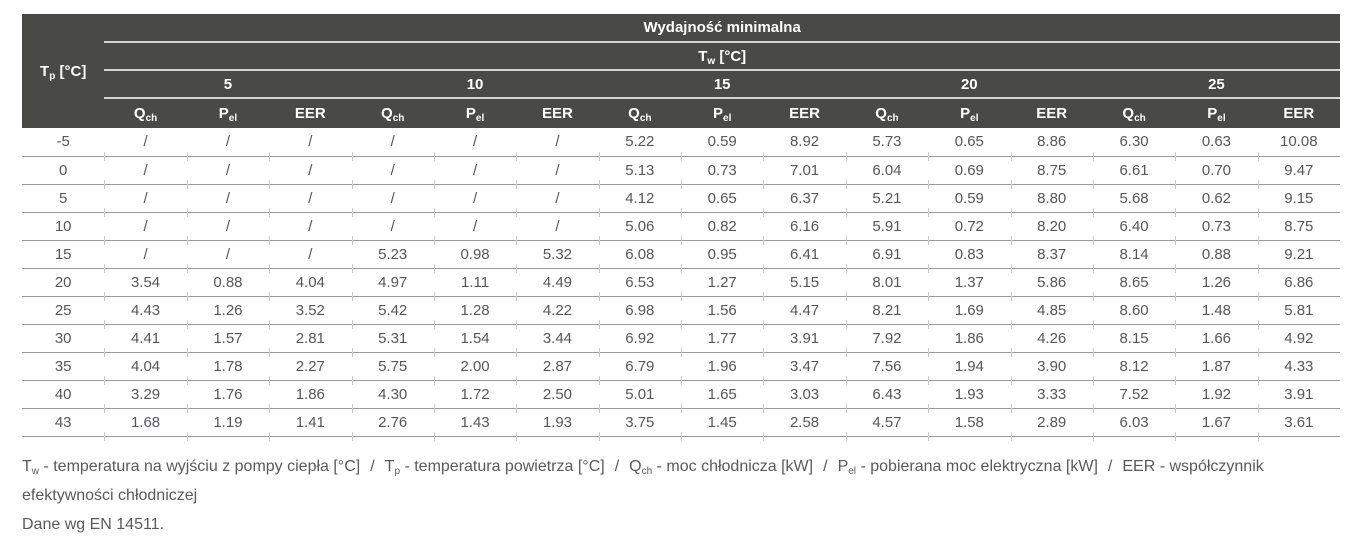  I want to click on table-cell: 6.79, so click(640, 368).